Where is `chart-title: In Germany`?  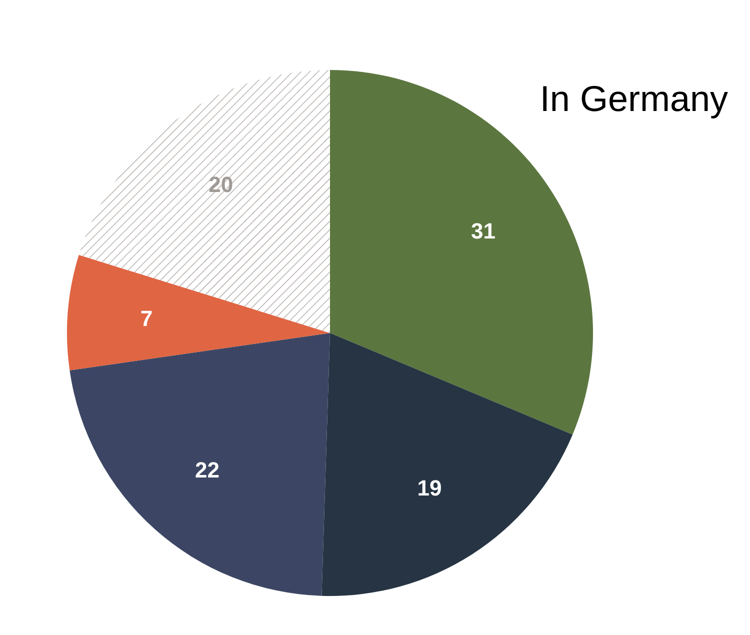 chart-title: In Germany is located at coordinates (633, 99).